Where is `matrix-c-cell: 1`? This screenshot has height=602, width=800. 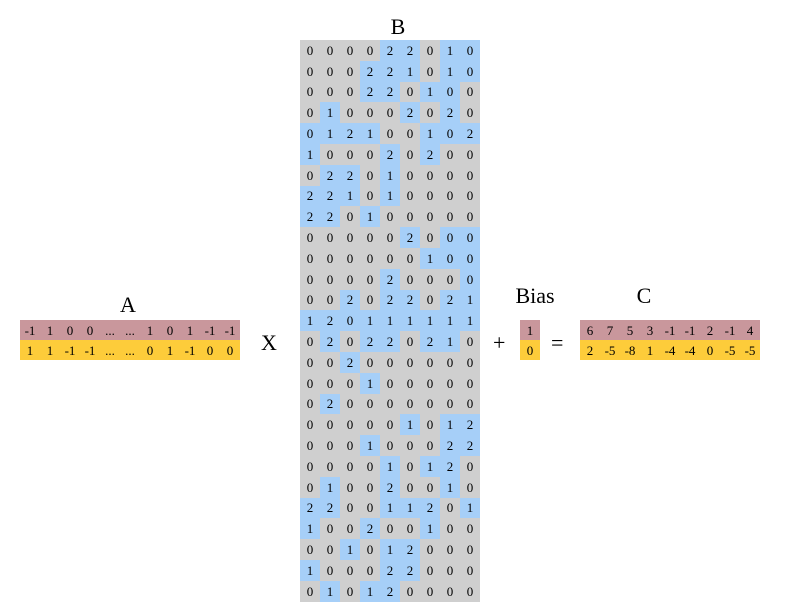 matrix-c-cell: 1 is located at coordinates (650, 350).